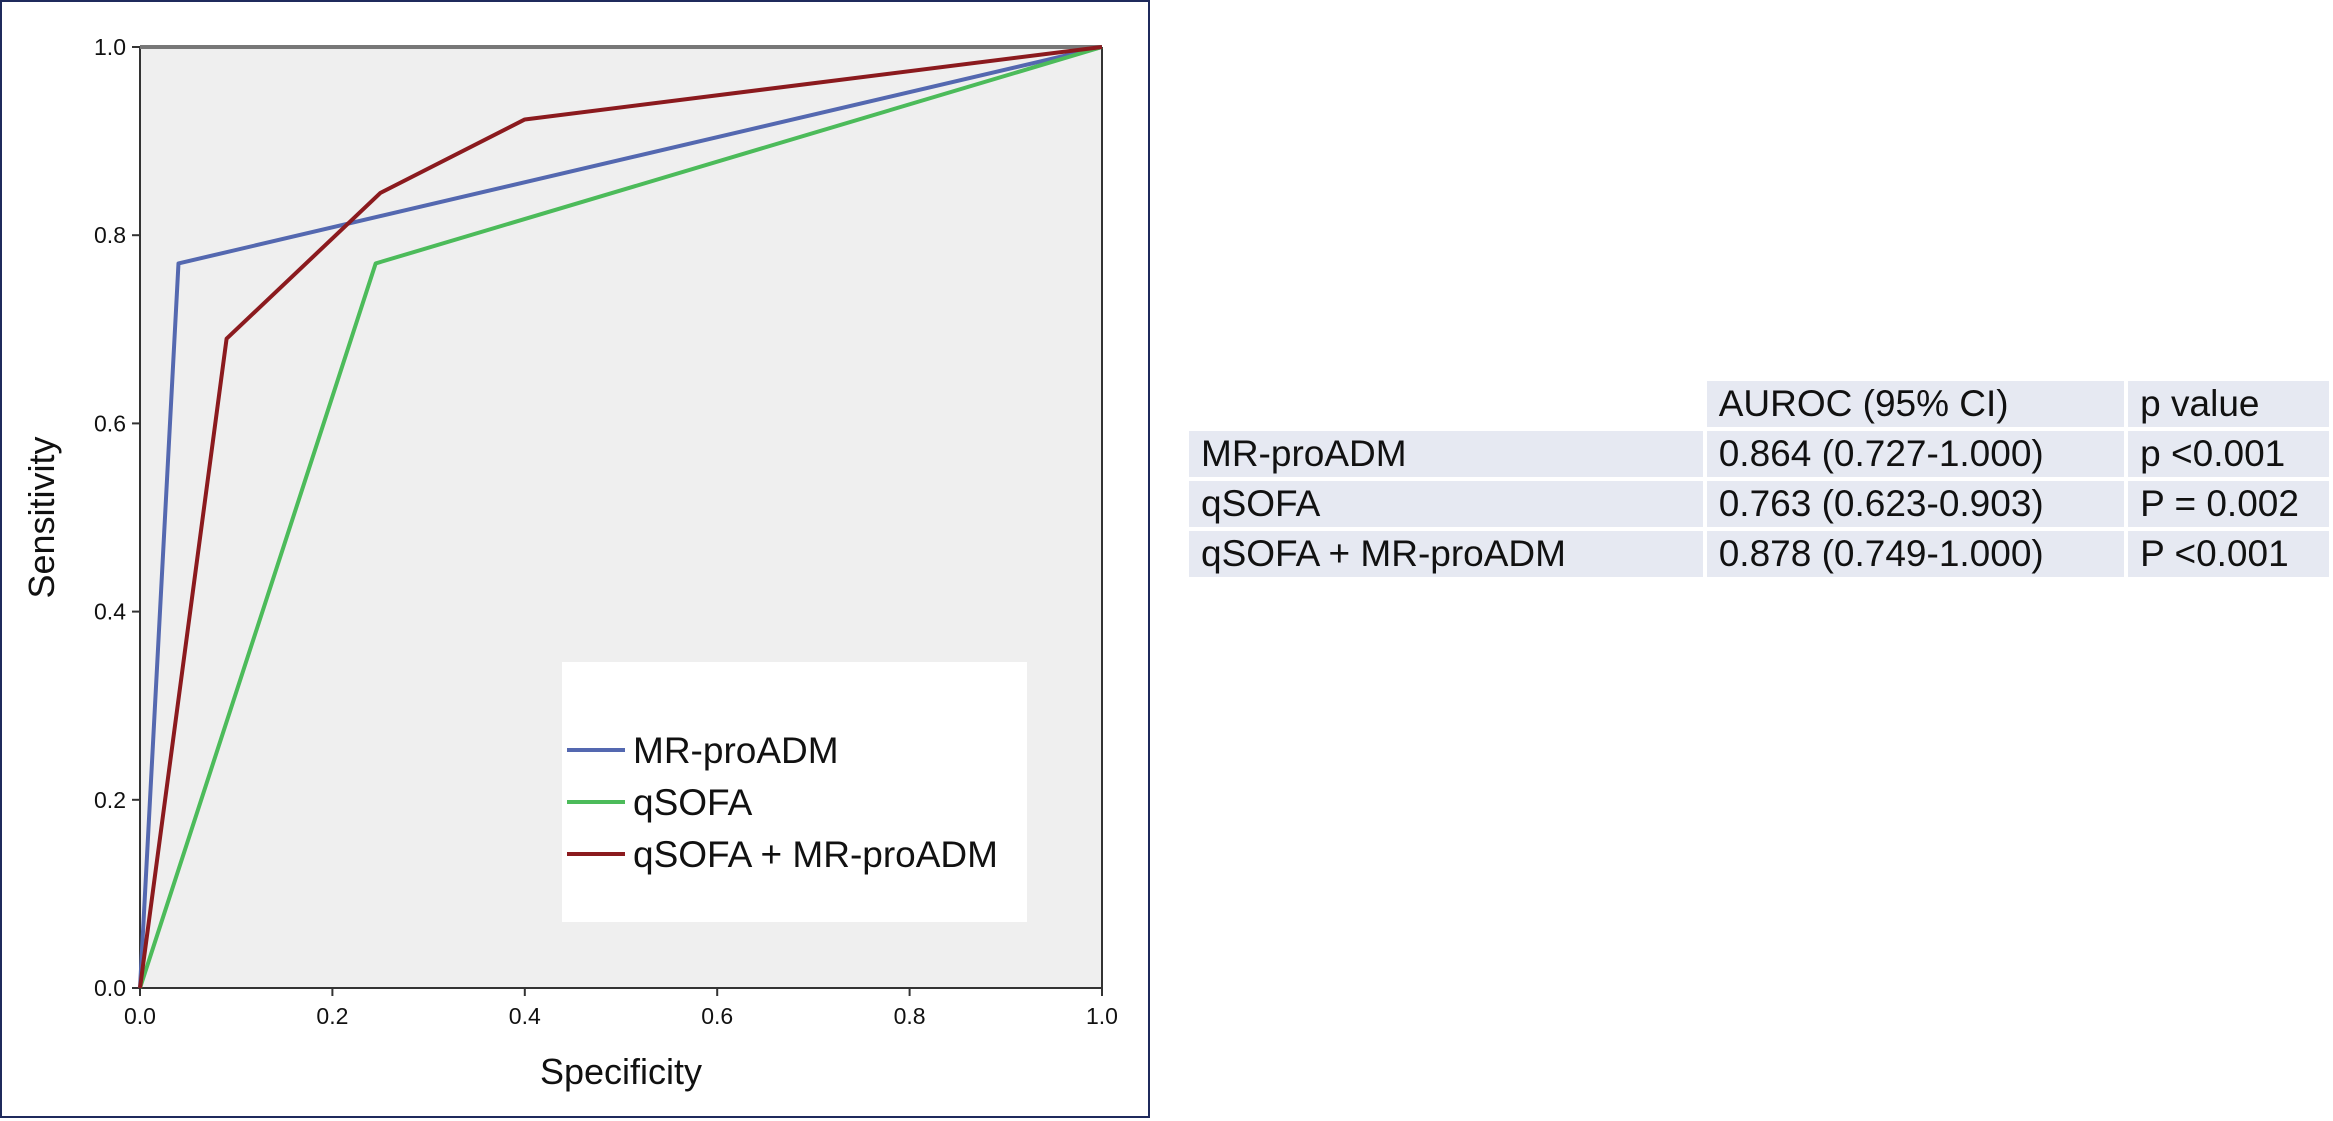 This screenshot has height=1121, width=2333. I want to click on x-axis-title: Specificity, so click(621, 1071).